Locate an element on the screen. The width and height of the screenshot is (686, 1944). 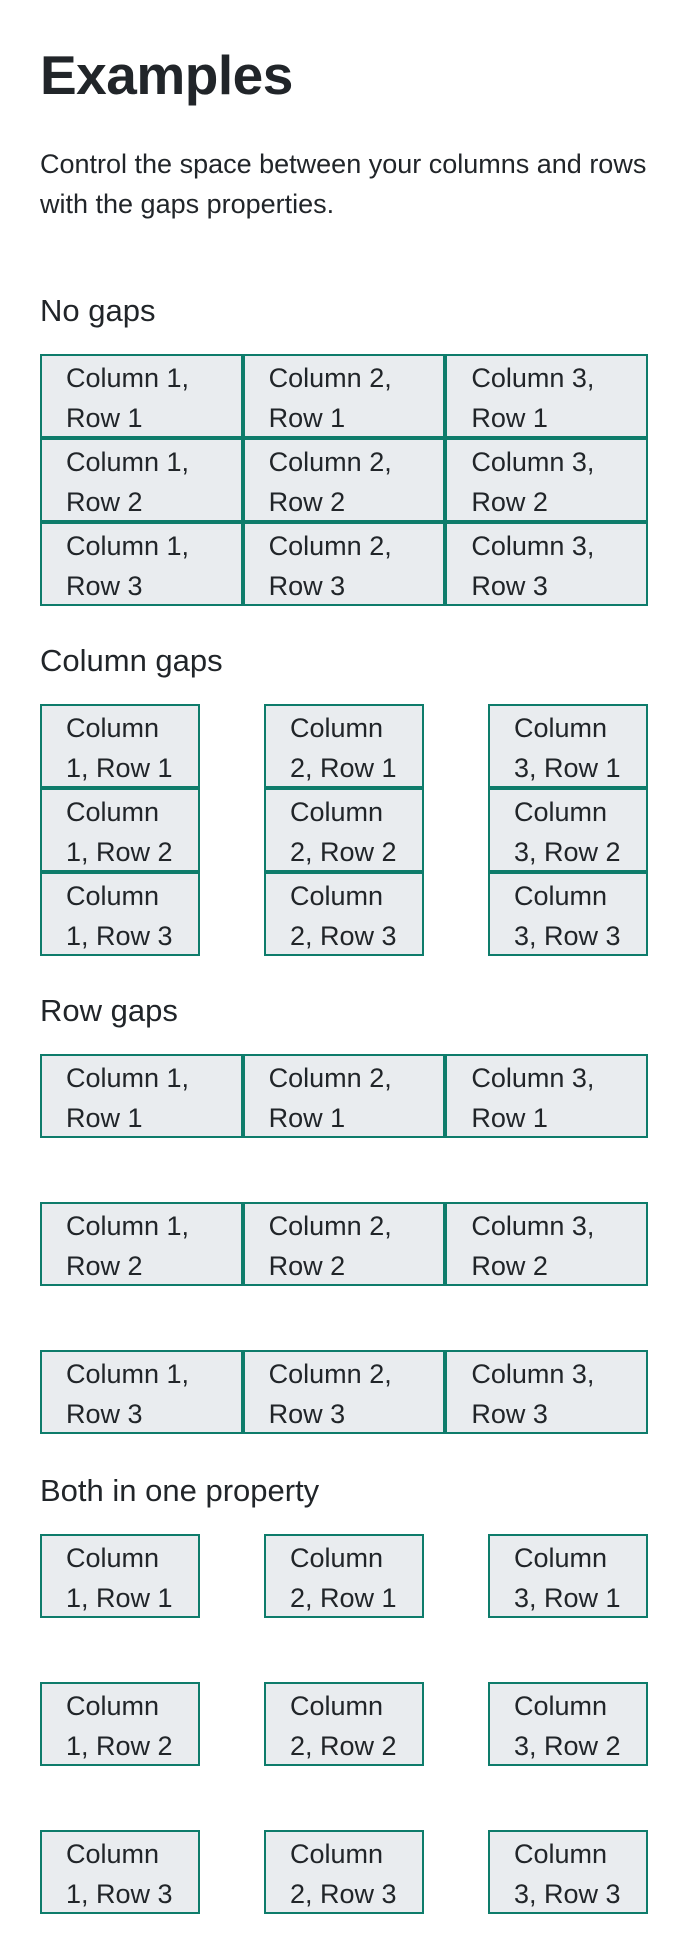
page-title: Examples is located at coordinates (166, 75).